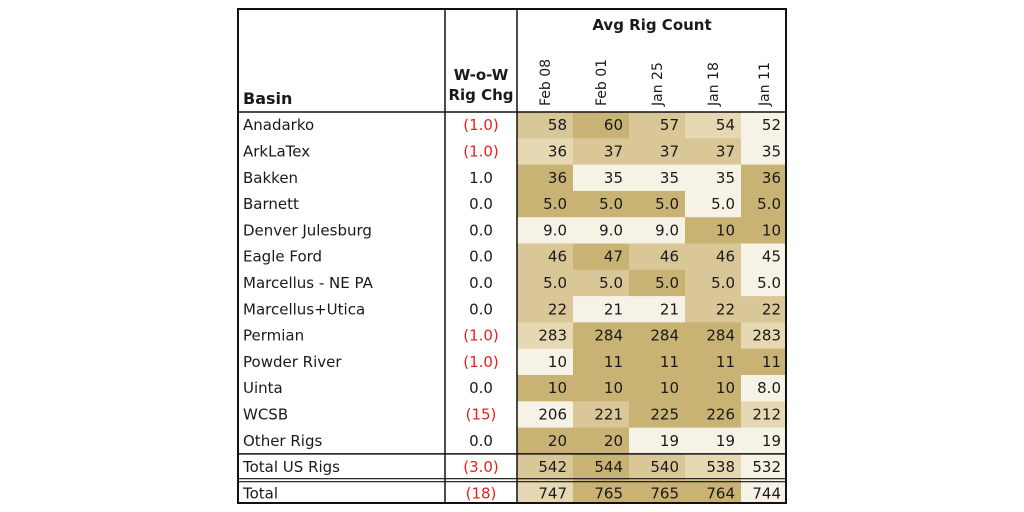 This screenshot has height=512, width=1024. What do you see at coordinates (651, 25) in the screenshot?
I see `avg-rig-count-header: Avg Rig Count` at bounding box center [651, 25].